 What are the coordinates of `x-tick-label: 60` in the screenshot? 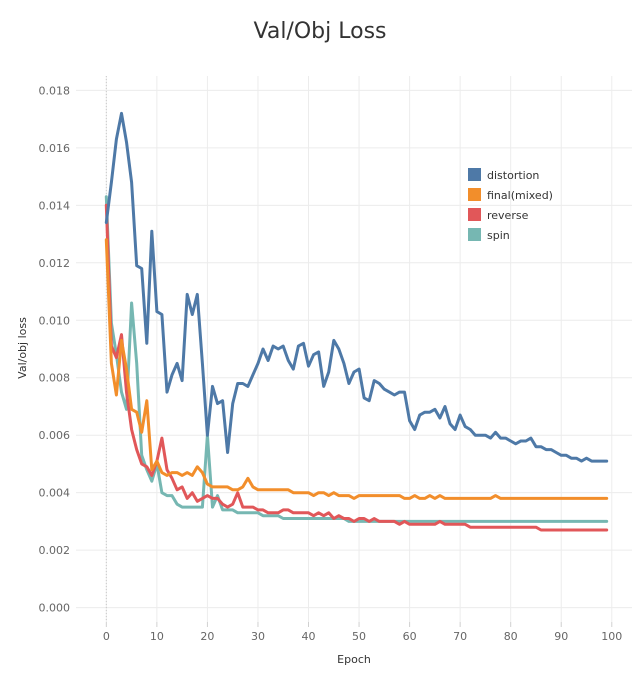 It's located at (410, 636).